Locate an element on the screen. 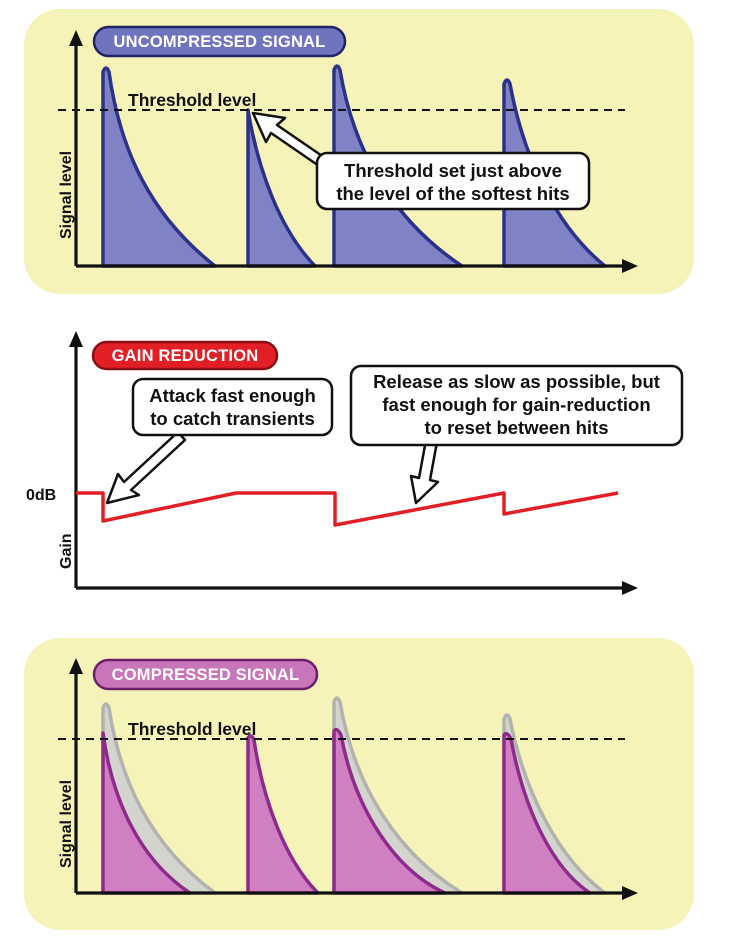 The width and height of the screenshot is (751, 951). compressed-signal-pill: COMPRESSED SIGNAL is located at coordinates (205, 674).